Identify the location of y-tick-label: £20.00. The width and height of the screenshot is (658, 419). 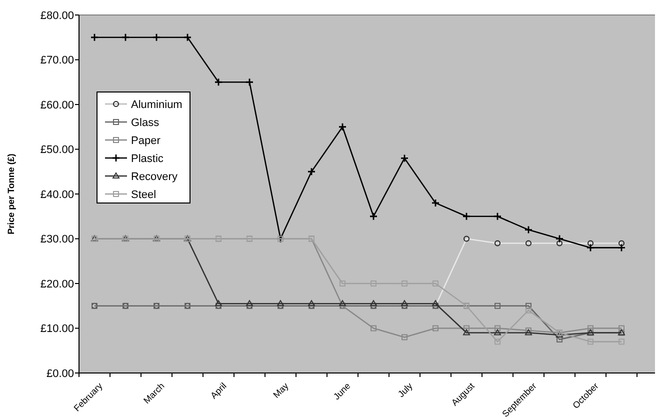
(57, 284).